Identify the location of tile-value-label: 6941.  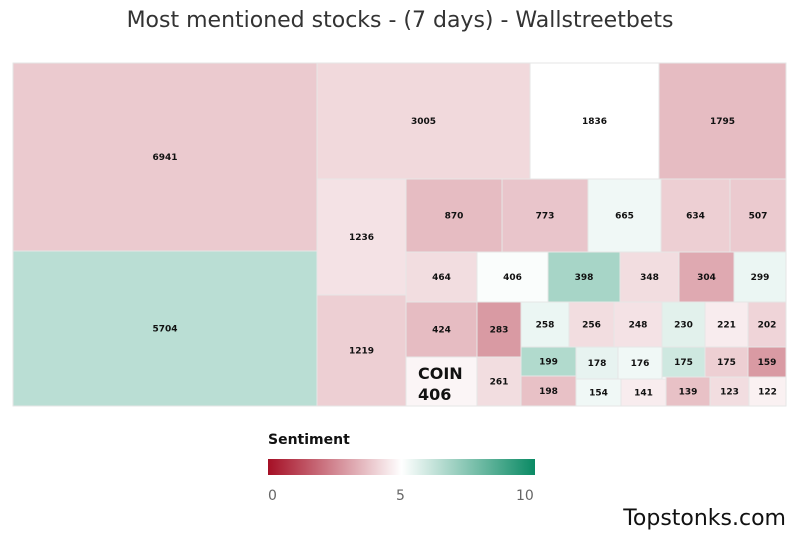
(164, 158).